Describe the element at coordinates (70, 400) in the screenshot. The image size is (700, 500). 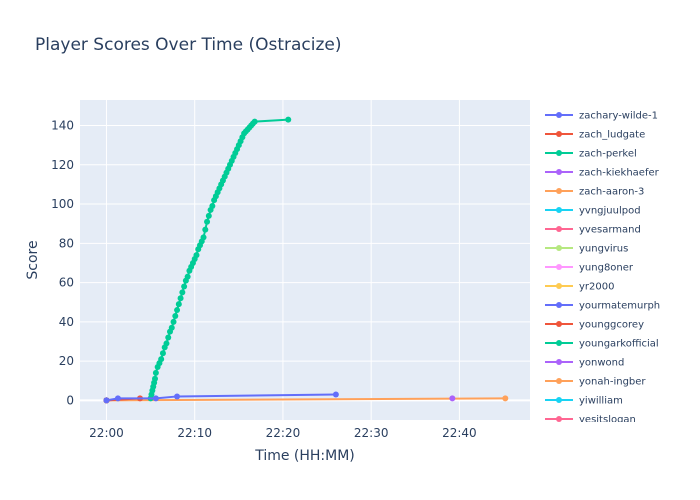
I see `y-tick-label: 0` at that location.